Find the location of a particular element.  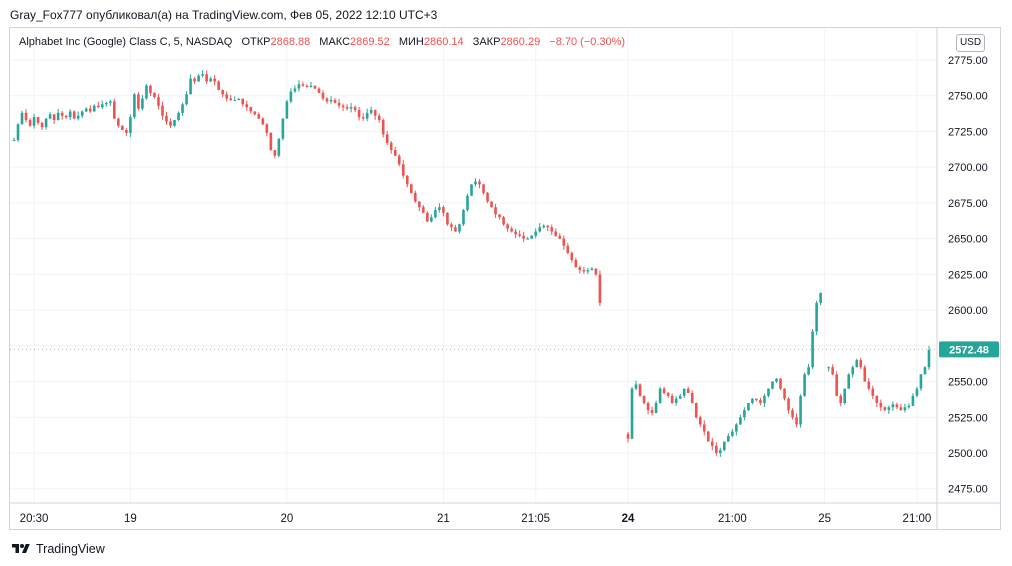

y-tick-label: 2475.00 is located at coordinates (968, 490).